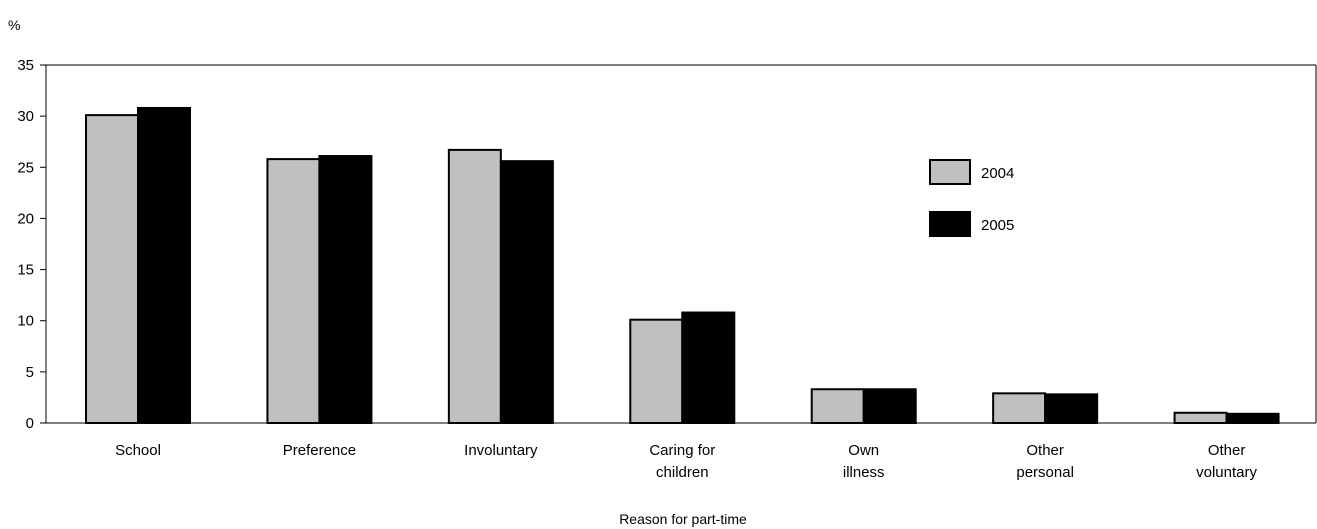 Image resolution: width=1317 pixels, height=529 pixels. I want to click on x-category-label: Caring for children, so click(682, 461).